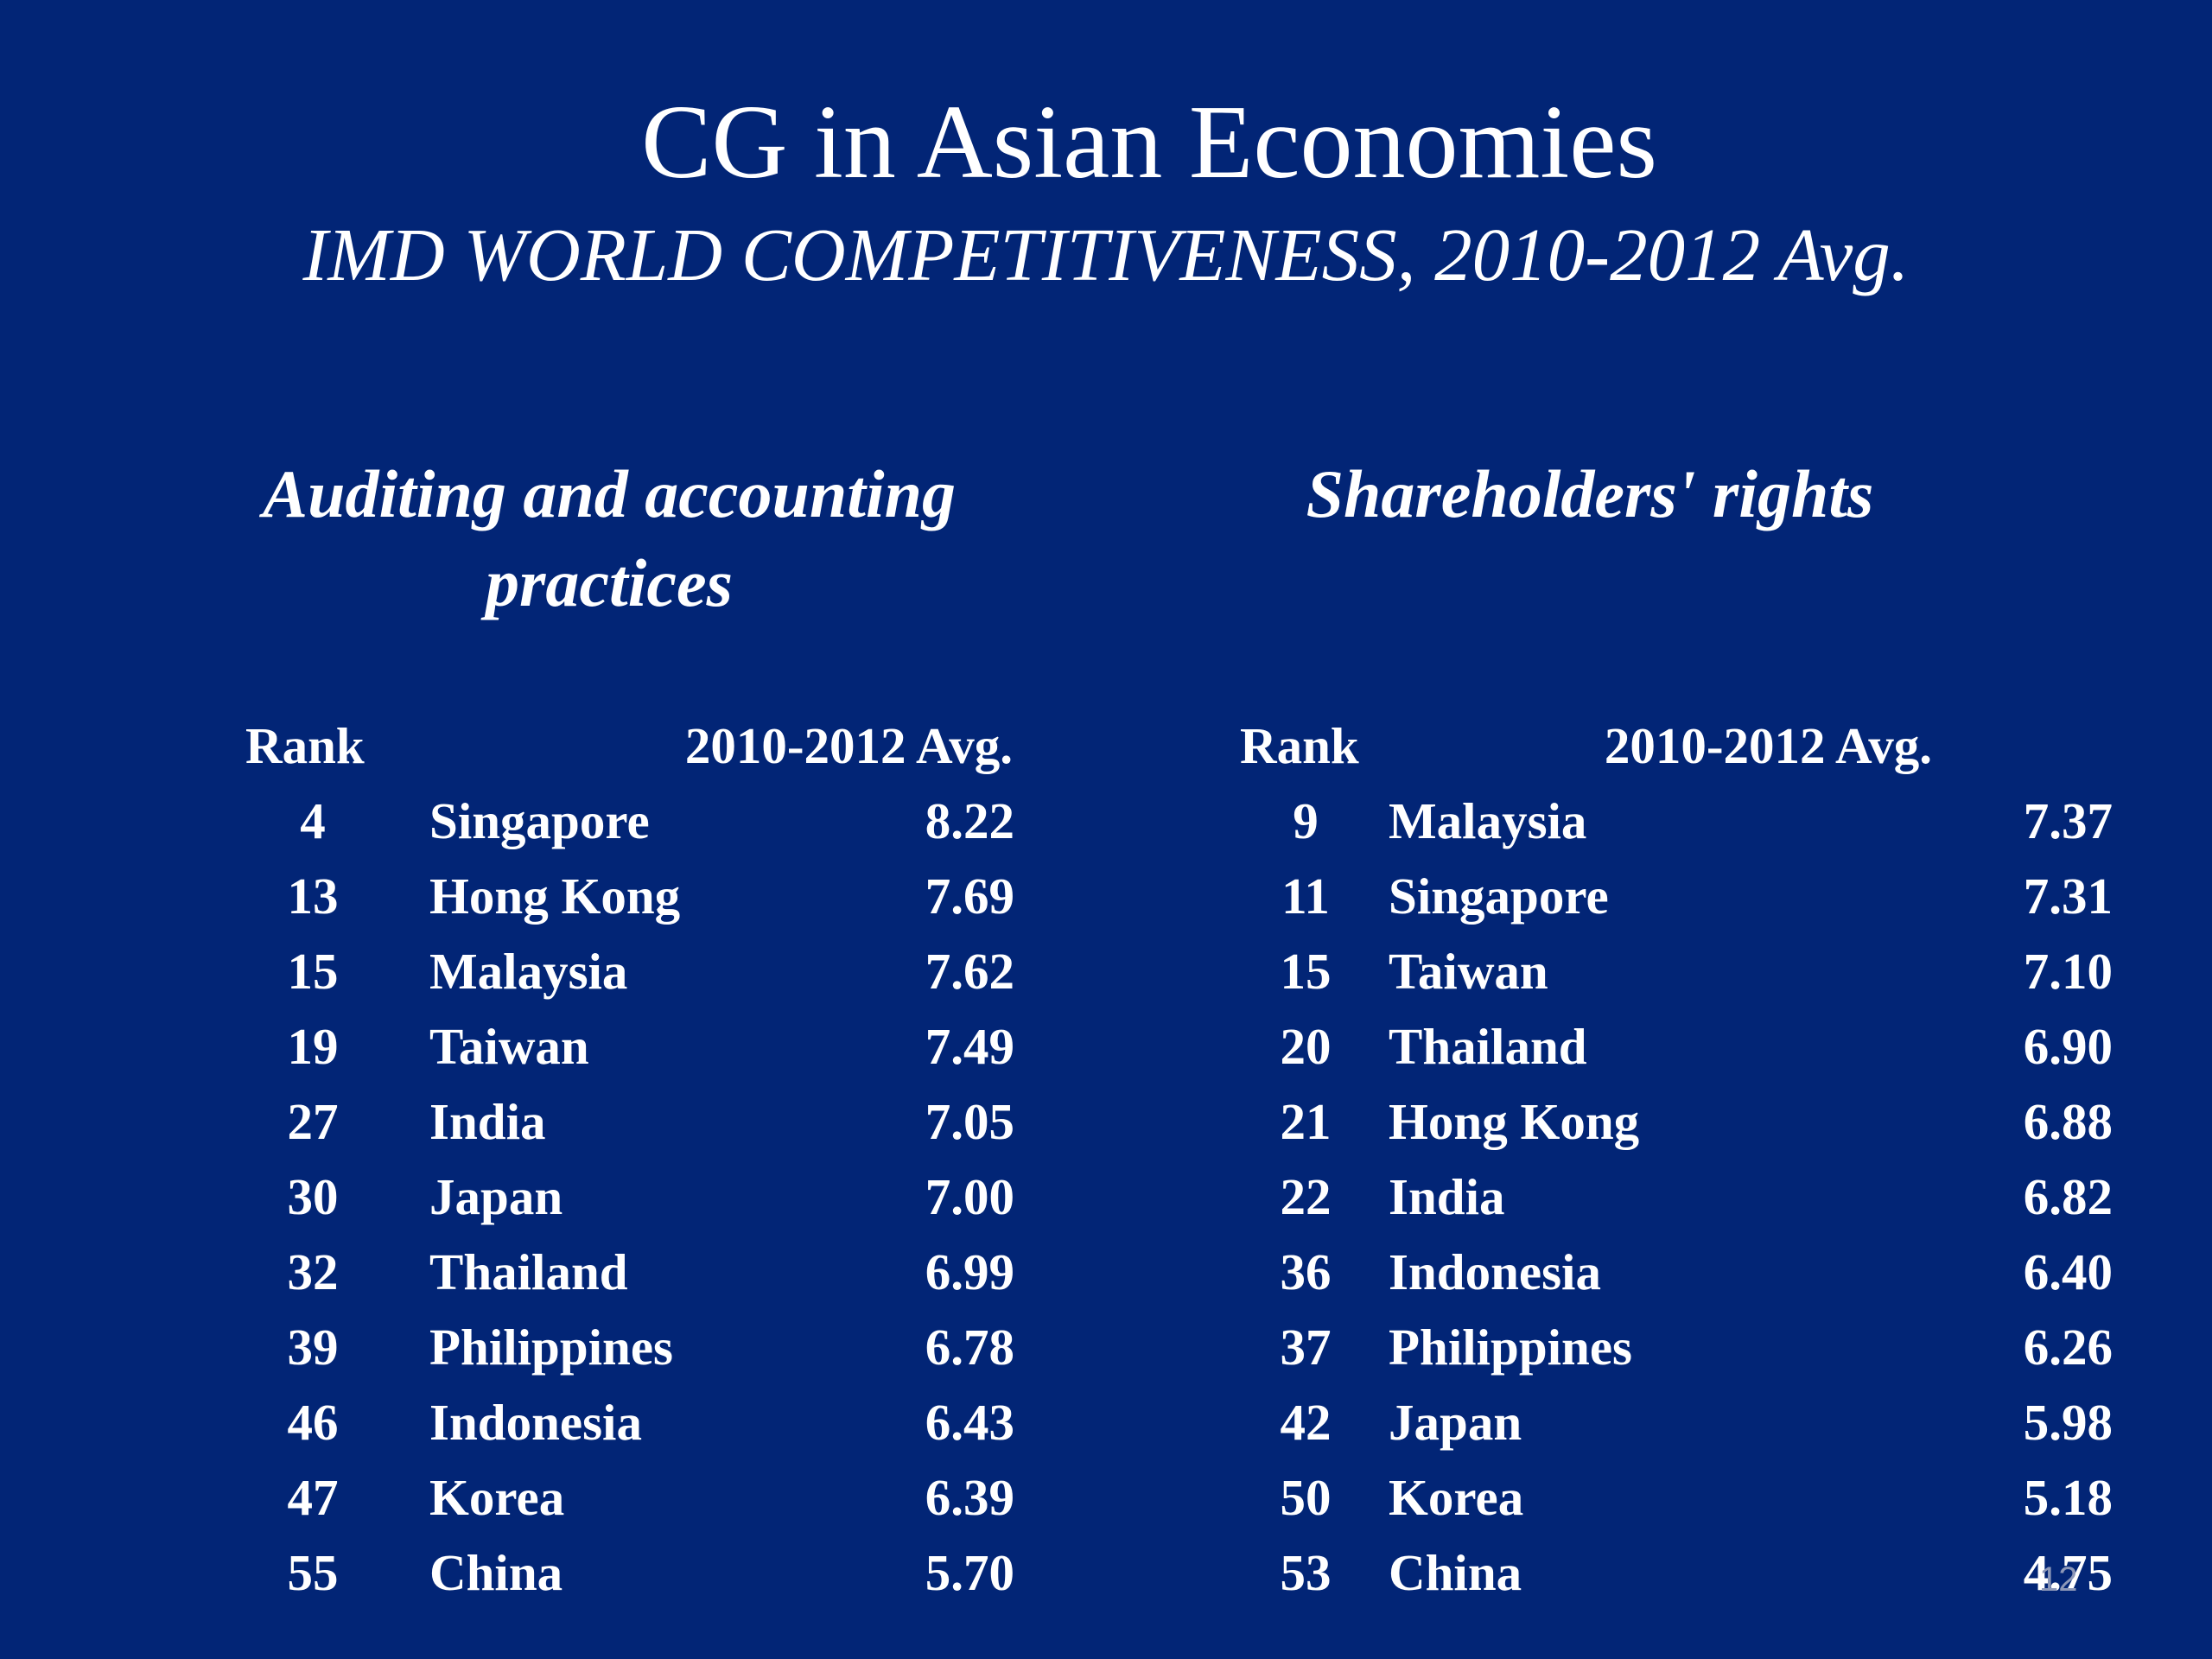 This screenshot has width=2212, height=1659. What do you see at coordinates (2058, 1579) in the screenshot?
I see `page-number: 12` at bounding box center [2058, 1579].